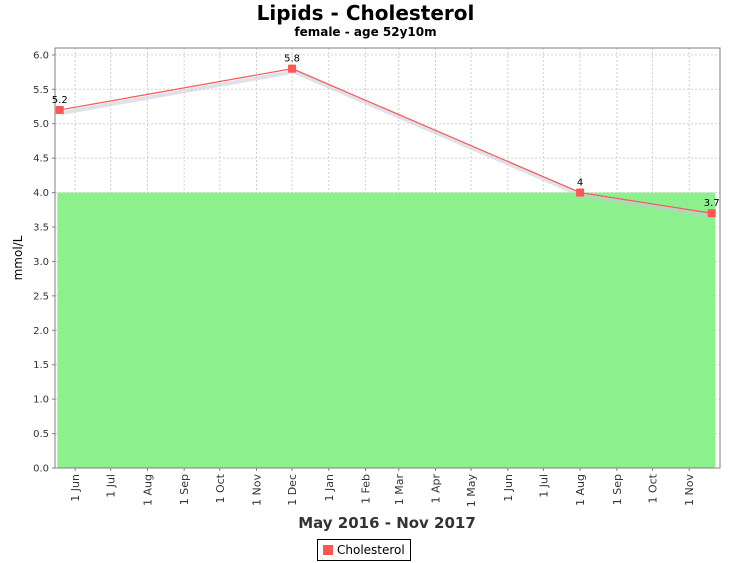  I want to click on y-axis-label: mmol/L, so click(18, 257).